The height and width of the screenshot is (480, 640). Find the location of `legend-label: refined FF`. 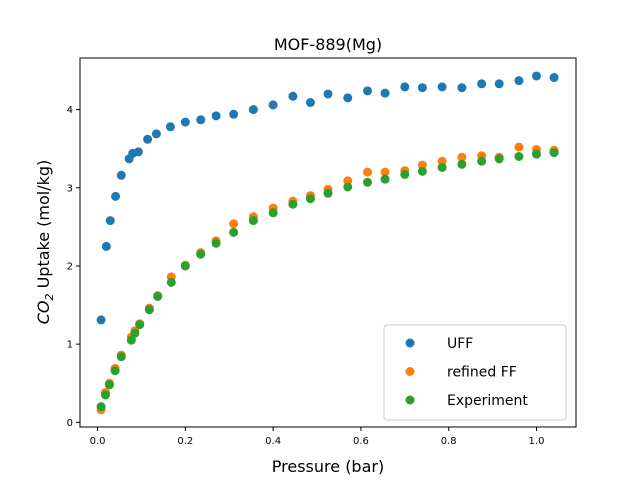

legend-label: refined FF is located at coordinates (482, 373).